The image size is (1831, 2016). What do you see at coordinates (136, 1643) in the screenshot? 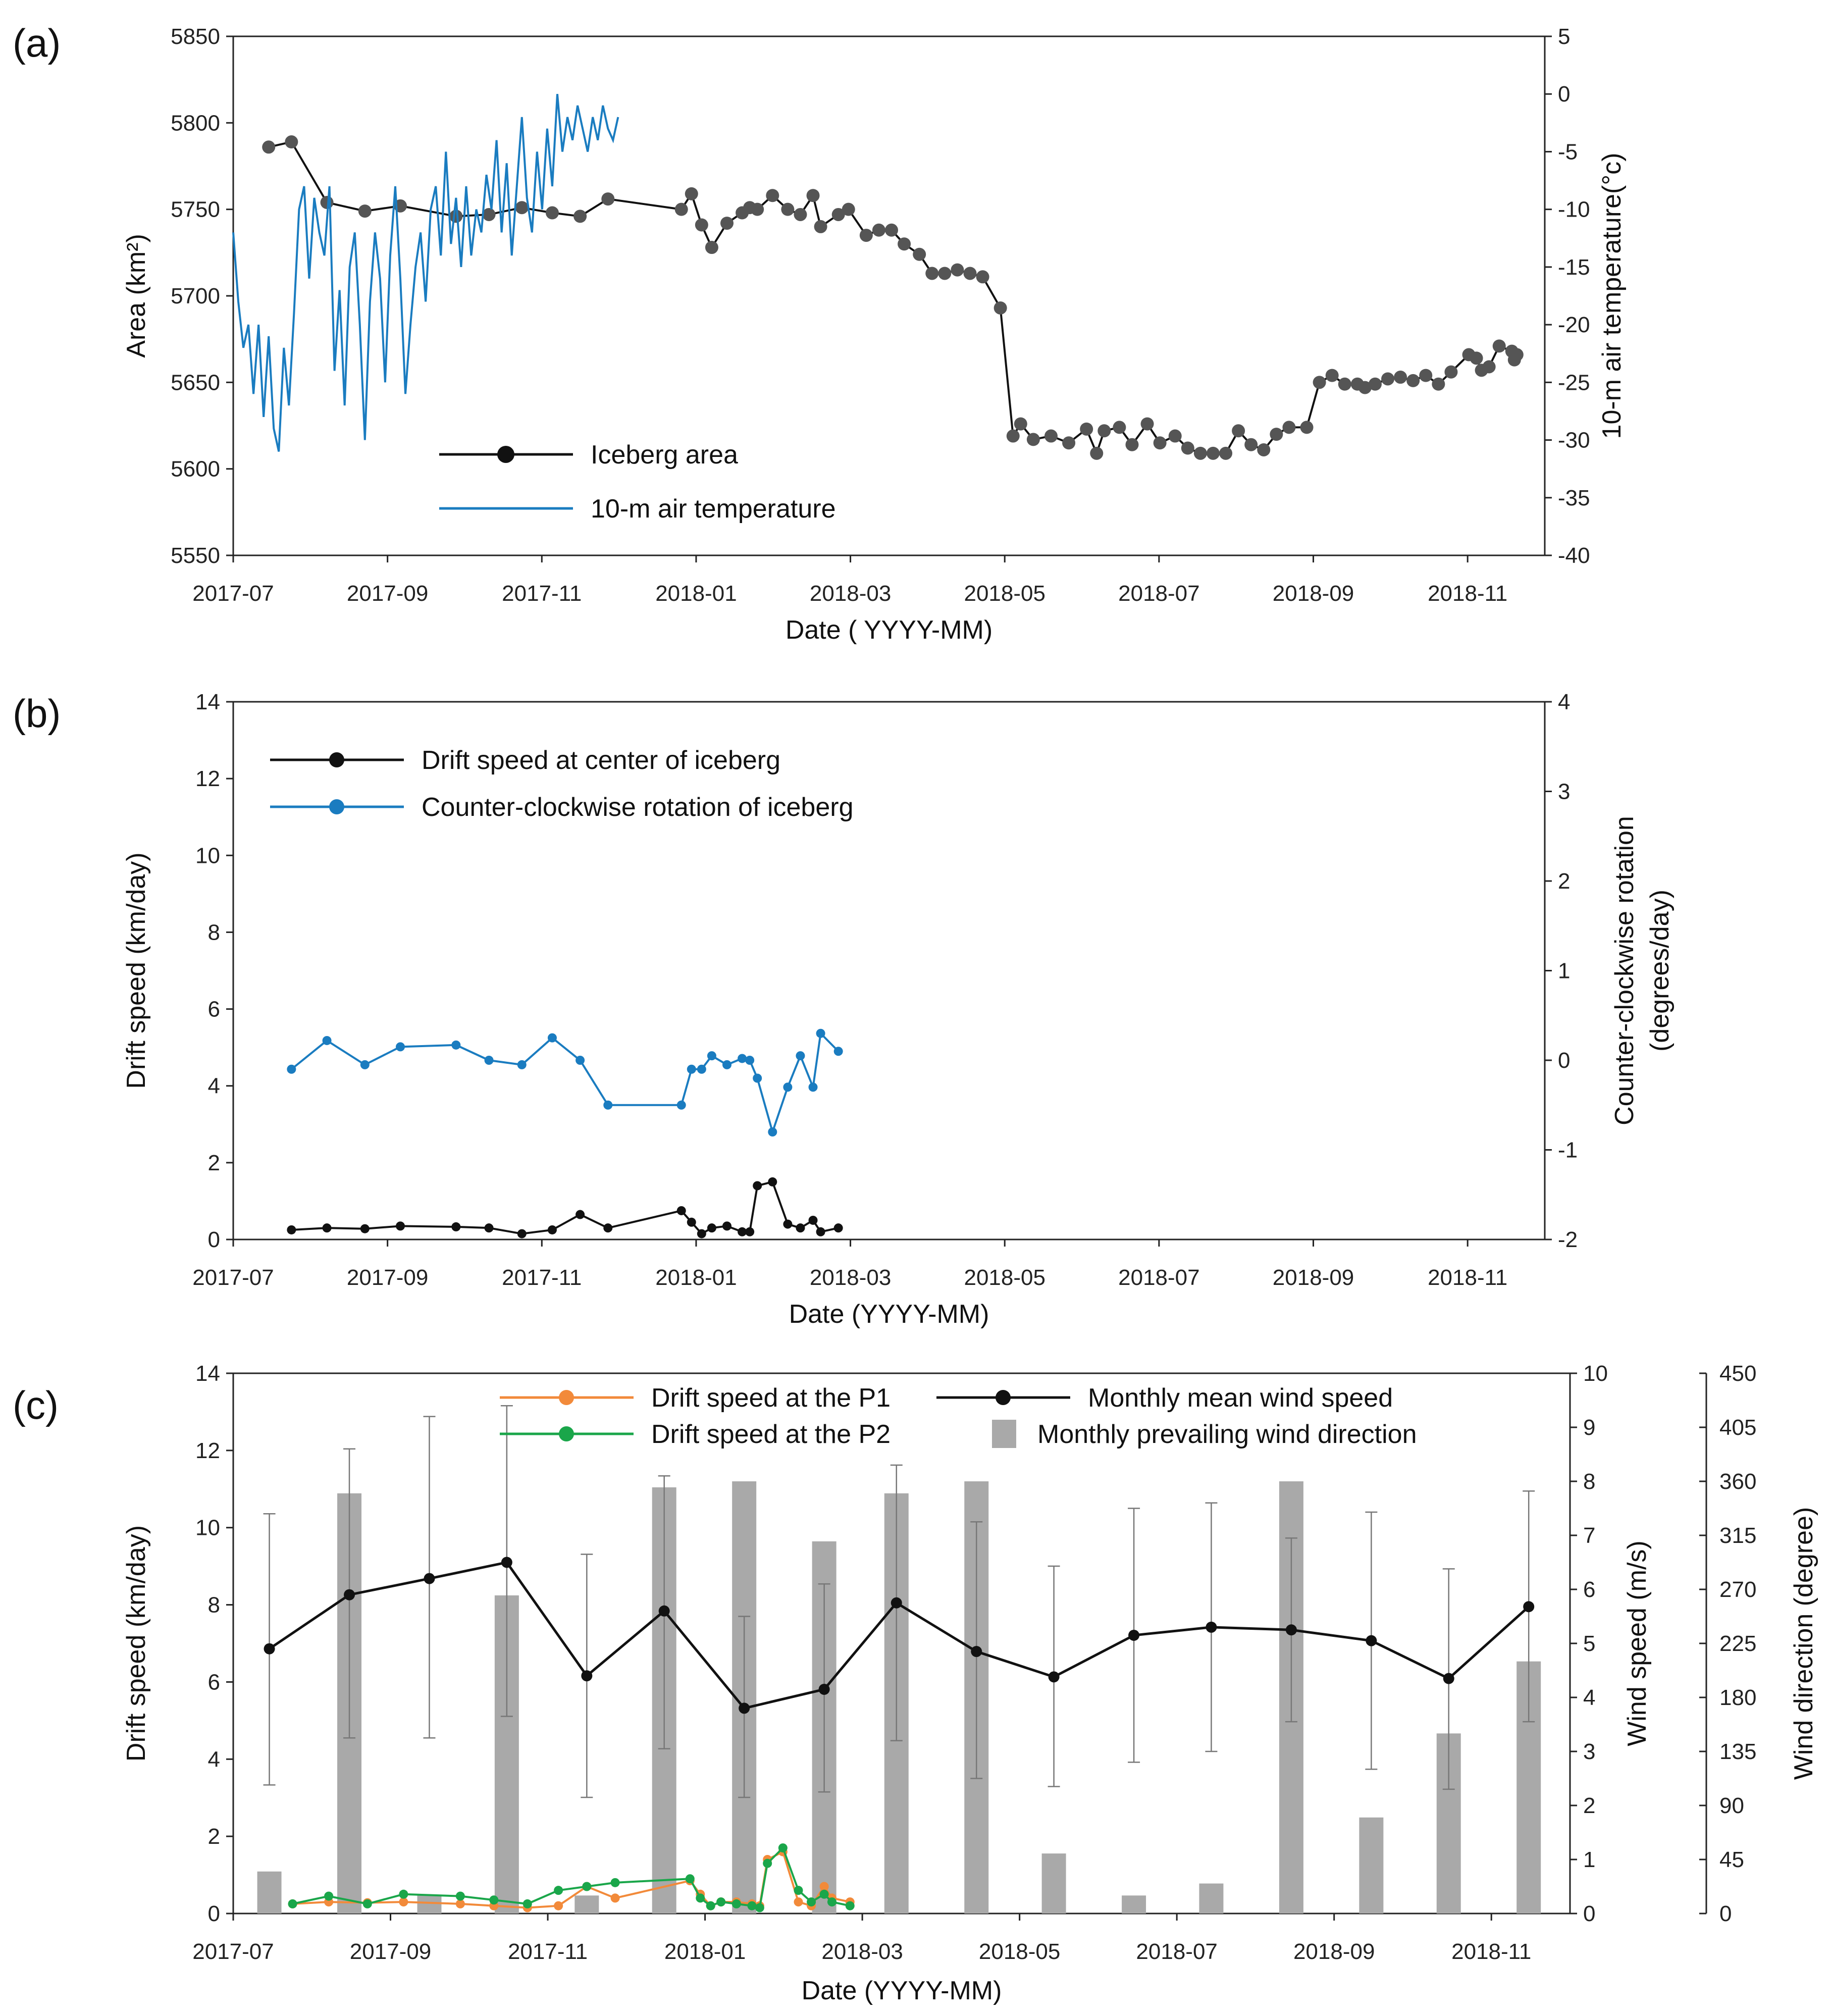
I see `y-axis-label: Drift speed (km/day)` at bounding box center [136, 1643].